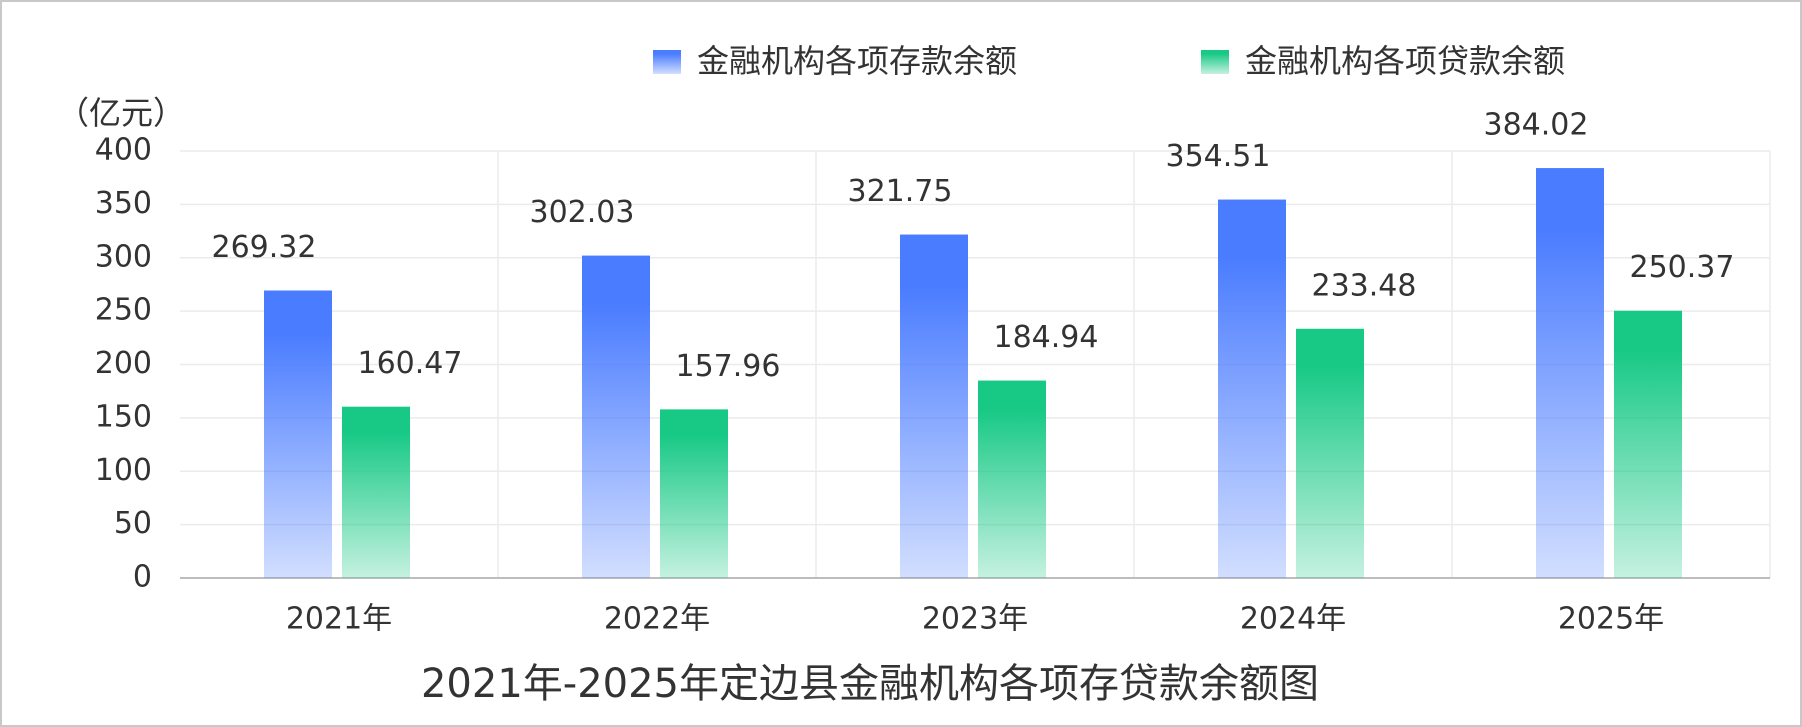  Describe the element at coordinates (121, 113) in the screenshot. I see `y-axis-label: （亿元）` at that location.